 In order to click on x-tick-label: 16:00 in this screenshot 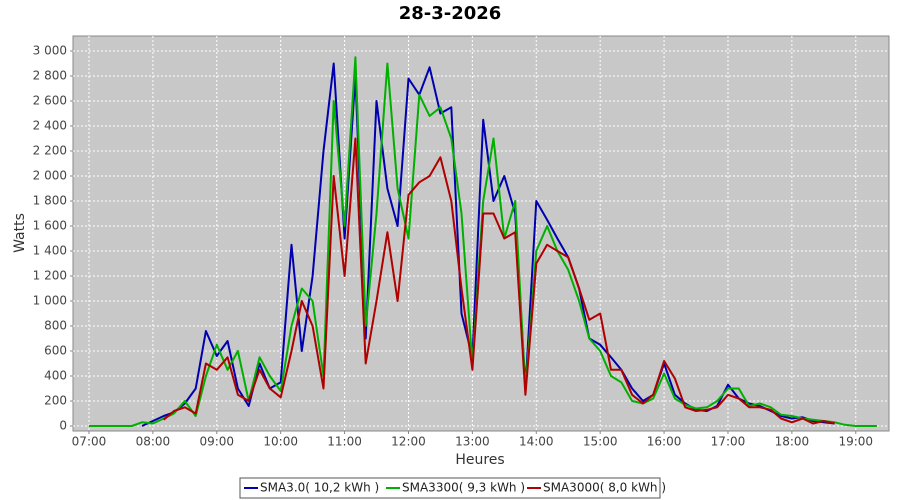, I will do `click(664, 442)`.